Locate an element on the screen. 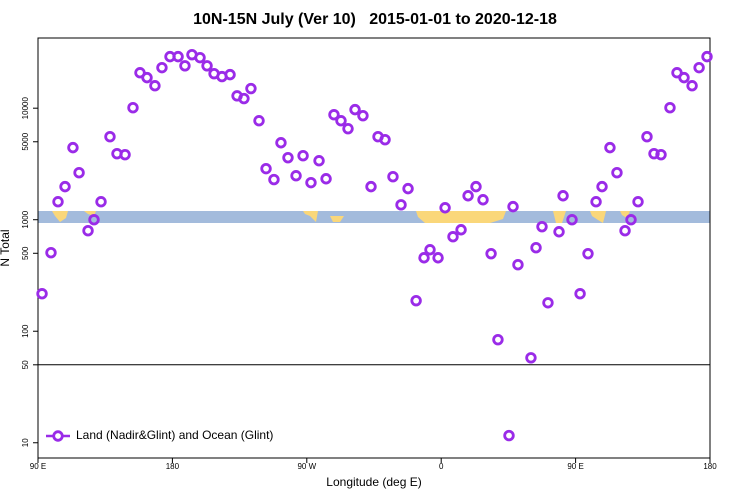 The width and height of the screenshot is (750, 500). y-tick-label: 5000 is located at coordinates (25, 141).